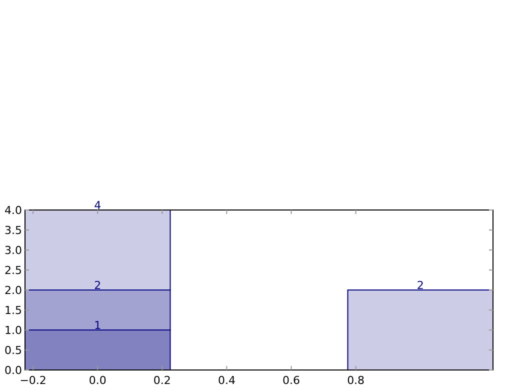  I want to click on y-tick-label: 3.5, so click(13, 230).